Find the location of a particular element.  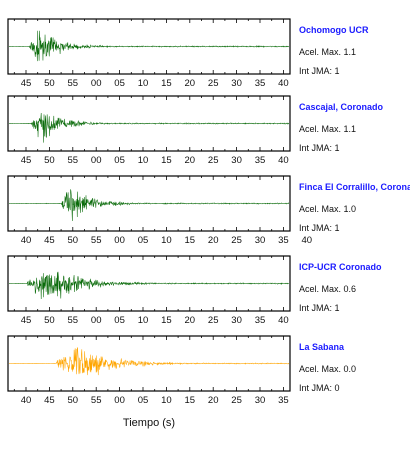

station-name: ICP-UCR Coronado is located at coordinates (340, 267).